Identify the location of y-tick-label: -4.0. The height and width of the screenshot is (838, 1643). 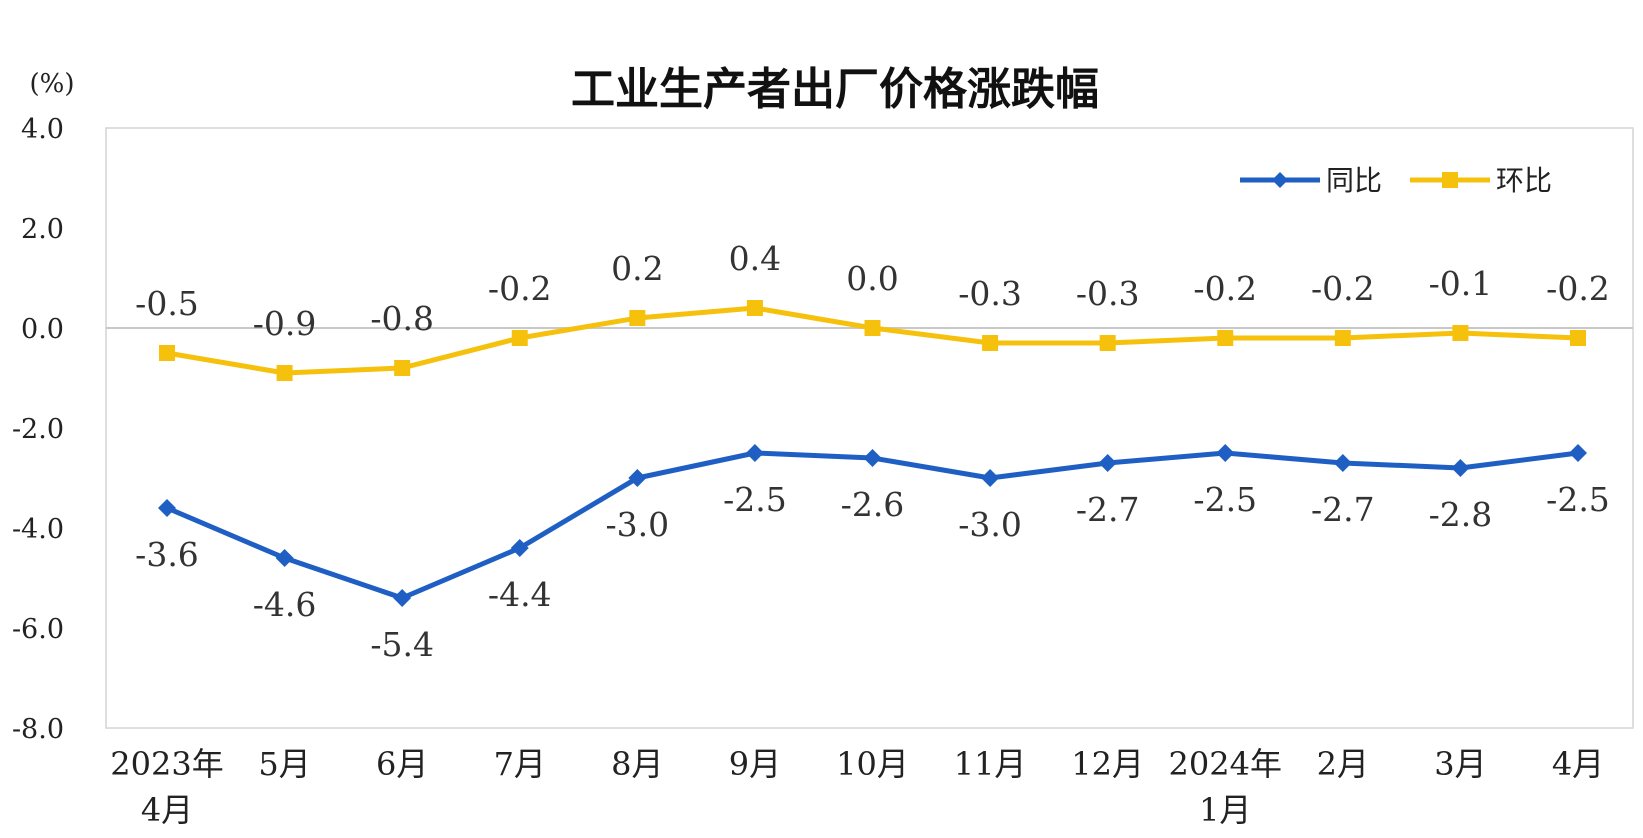
(38, 529).